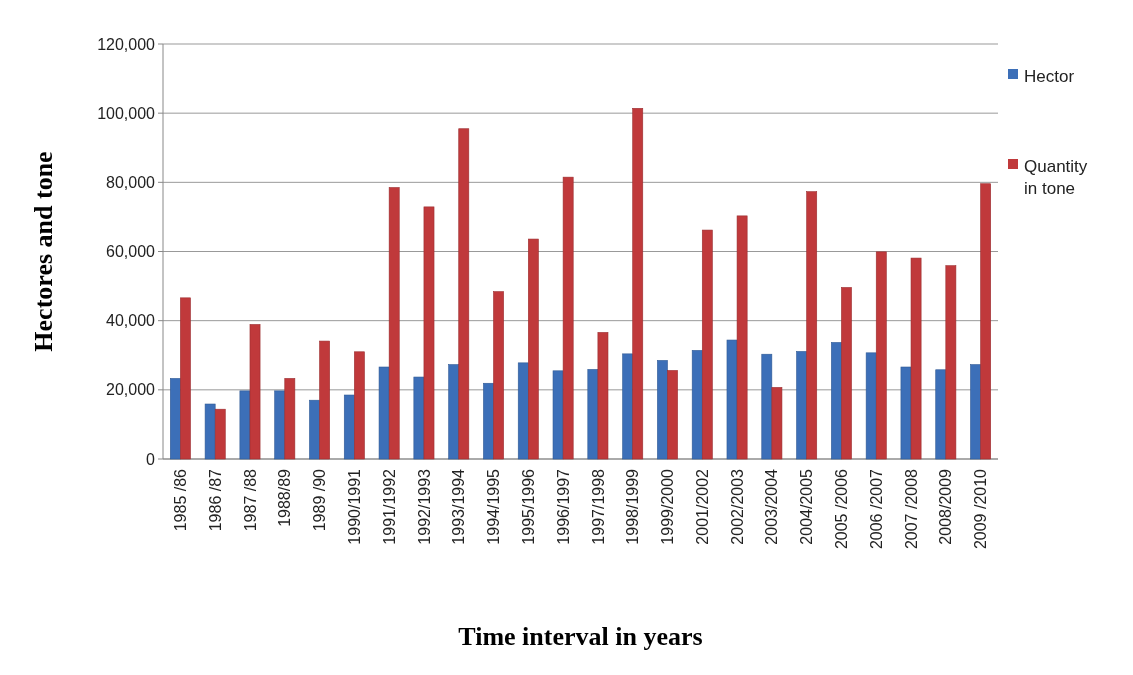  Describe the element at coordinates (598, 506) in the screenshot. I see `x-tick-label: 1997/1998` at that location.